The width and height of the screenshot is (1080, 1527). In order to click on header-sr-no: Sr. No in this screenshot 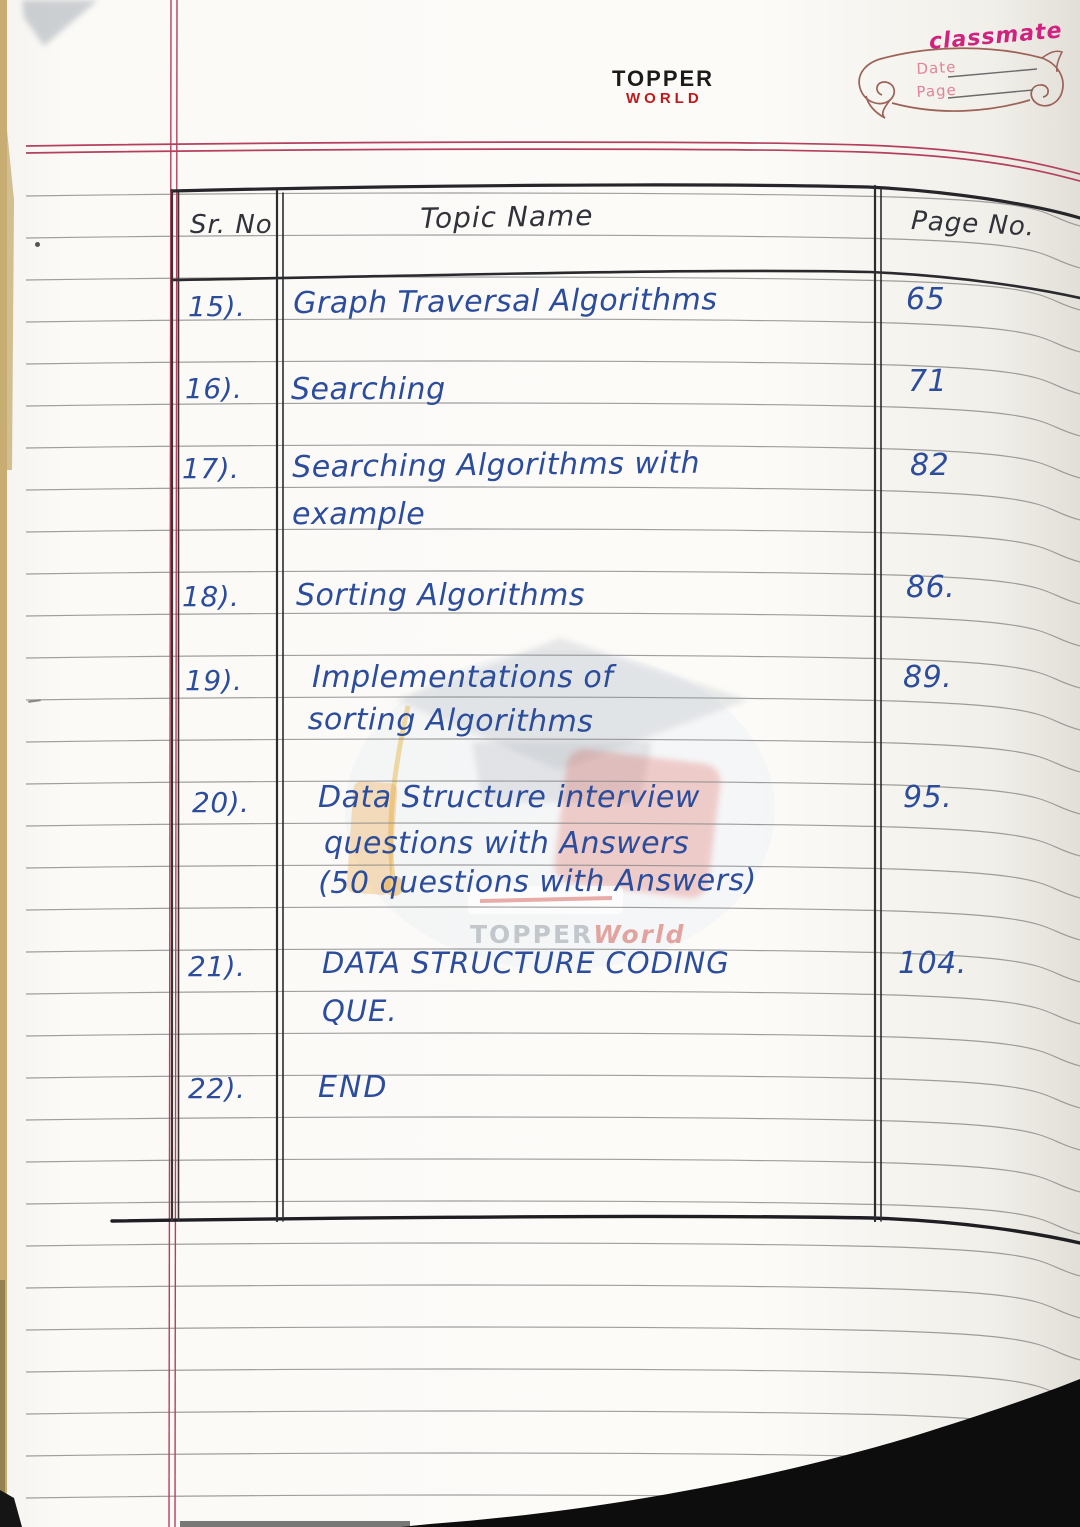, I will do `click(231, 225)`.